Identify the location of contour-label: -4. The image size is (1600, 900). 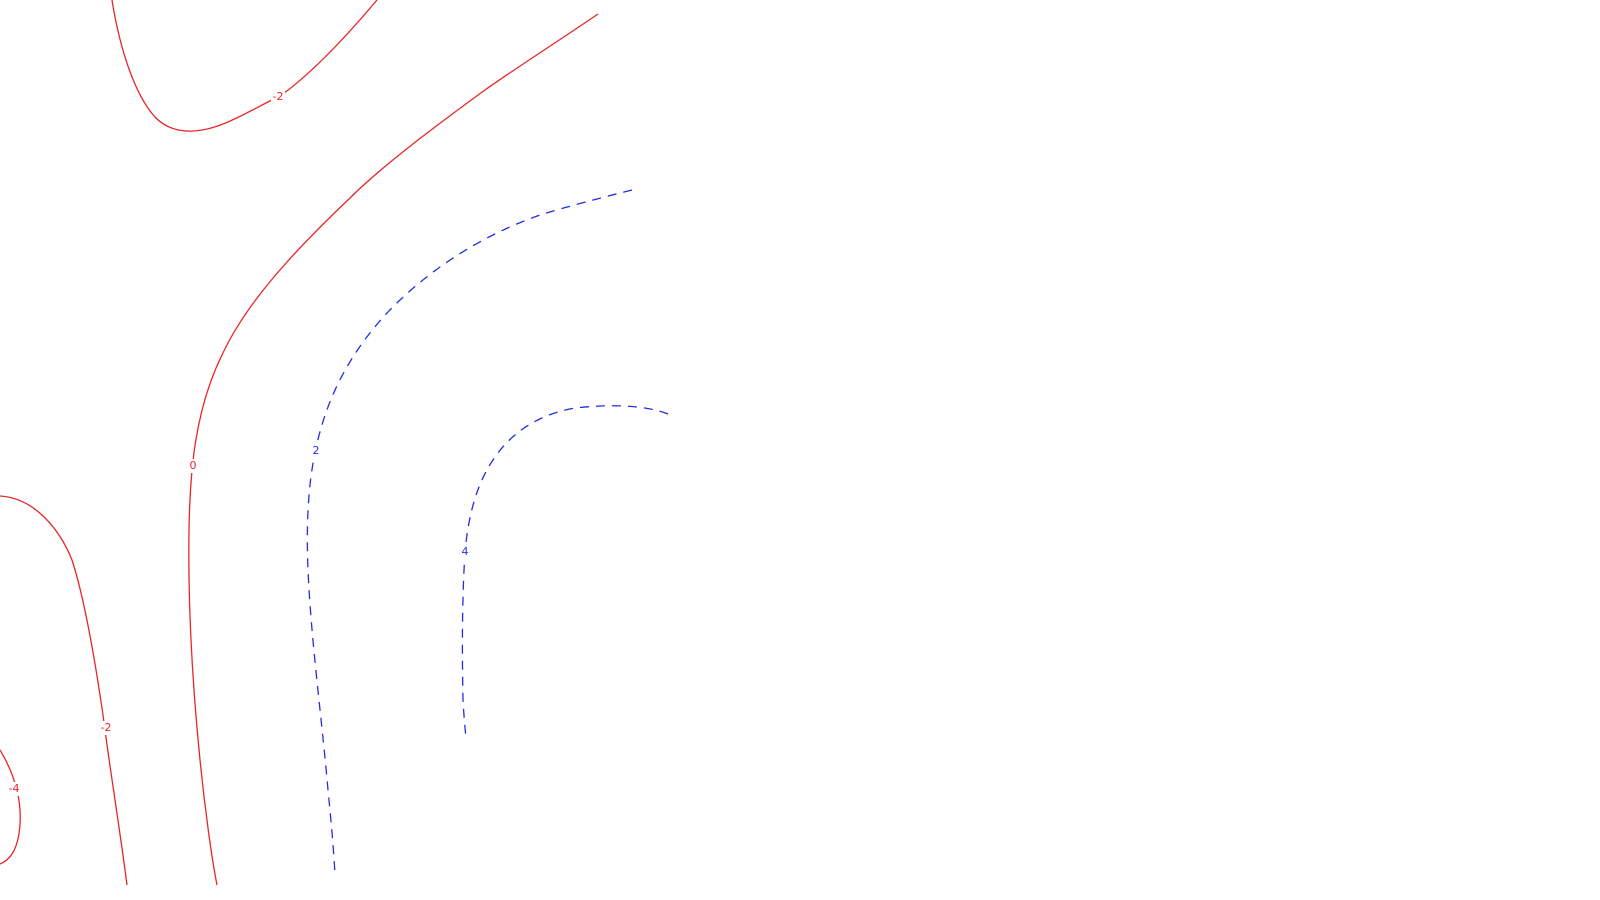
(14, 788).